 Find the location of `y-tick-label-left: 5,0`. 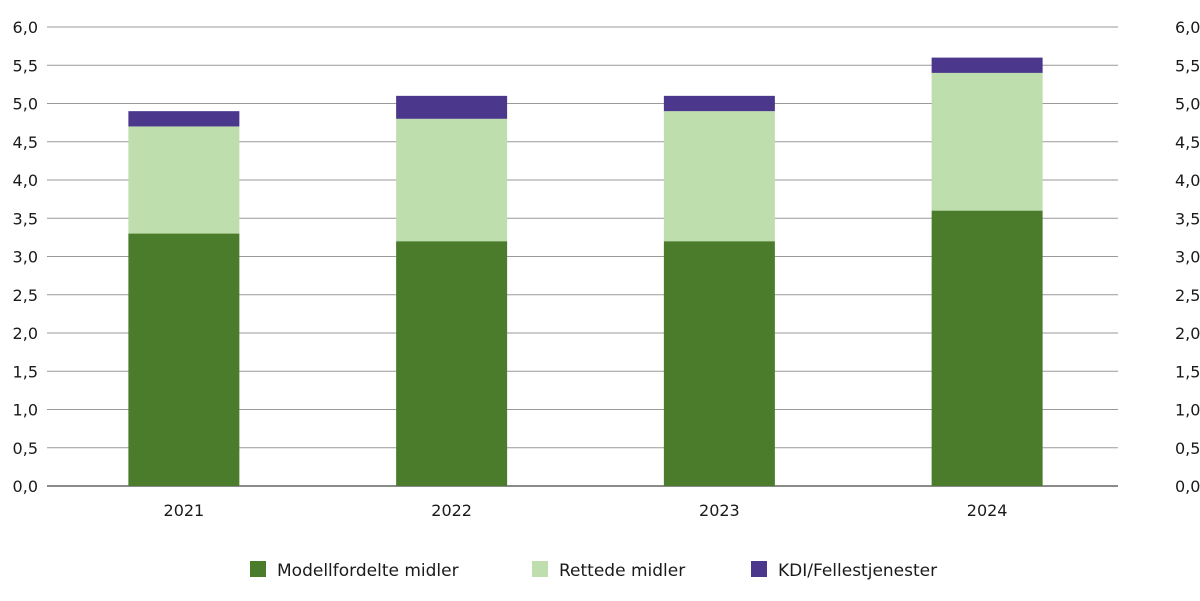

y-tick-label-left: 5,0 is located at coordinates (25, 104).